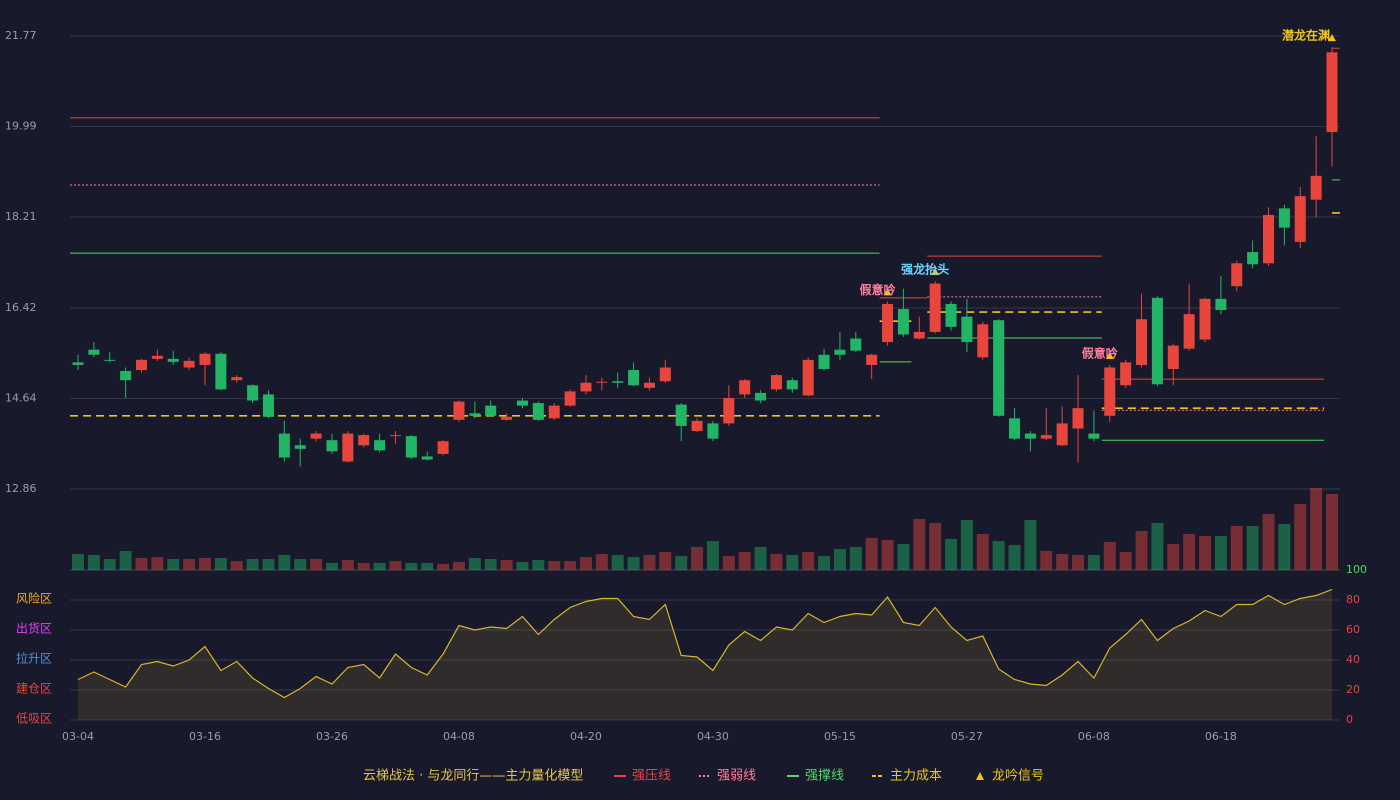  I want to click on x-tick-label: 03-26, so click(332, 736).